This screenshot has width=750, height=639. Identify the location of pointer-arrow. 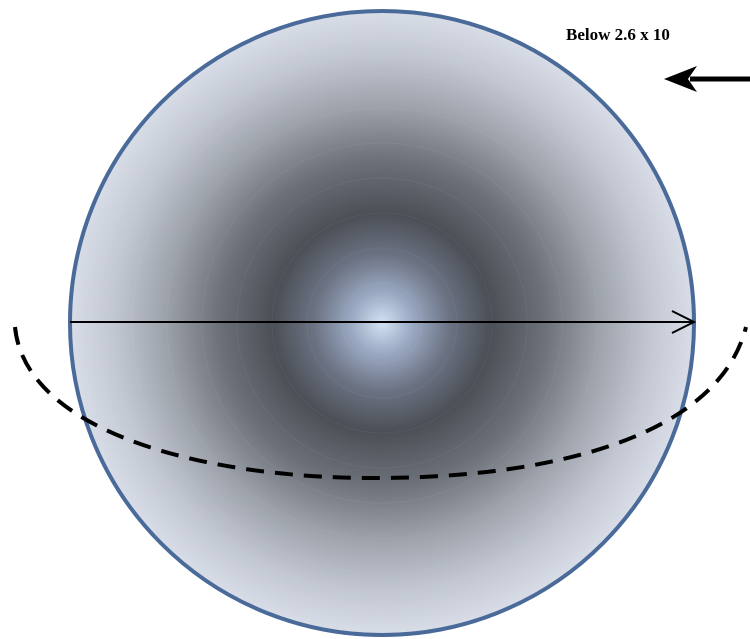
(707, 79).